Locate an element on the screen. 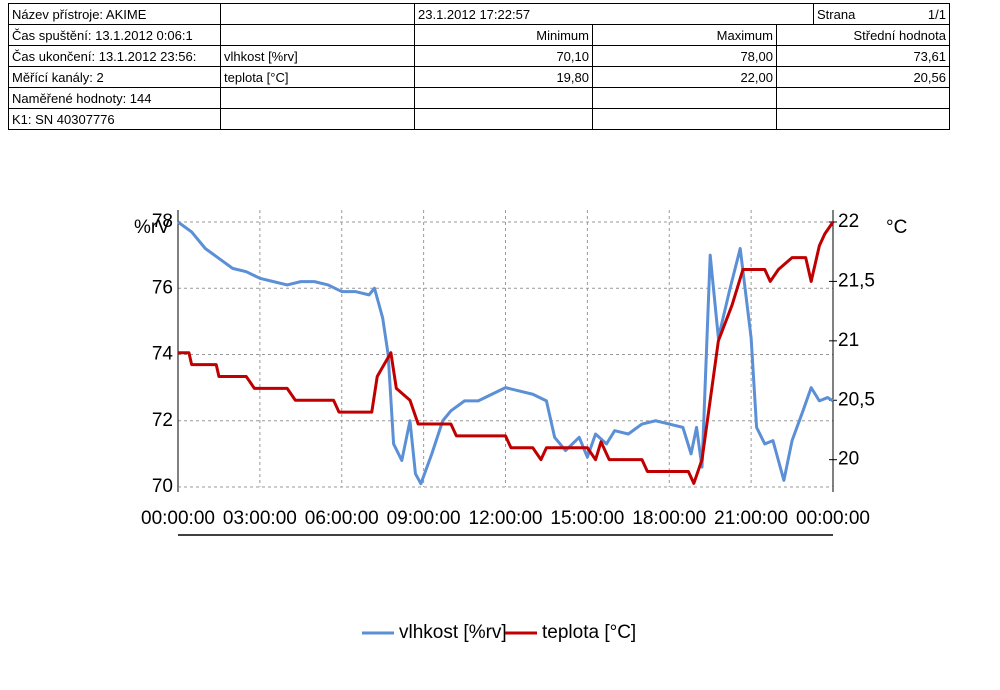 The height and width of the screenshot is (690, 1000). y2-tick-label: 22 is located at coordinates (848, 221).